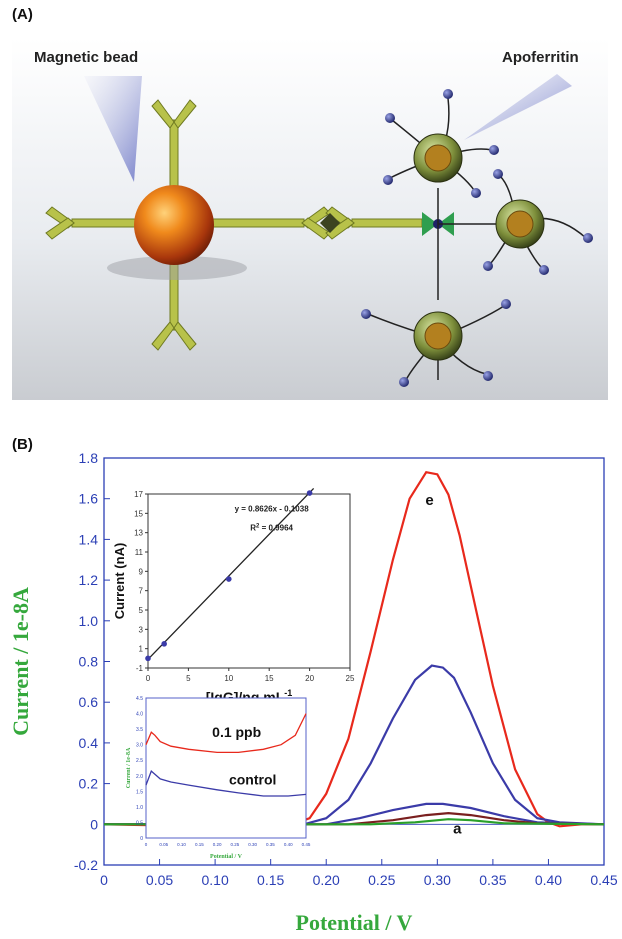 This screenshot has height=939, width=622. I want to click on control-inset-y-tick-label: 1.5, so click(139, 792).